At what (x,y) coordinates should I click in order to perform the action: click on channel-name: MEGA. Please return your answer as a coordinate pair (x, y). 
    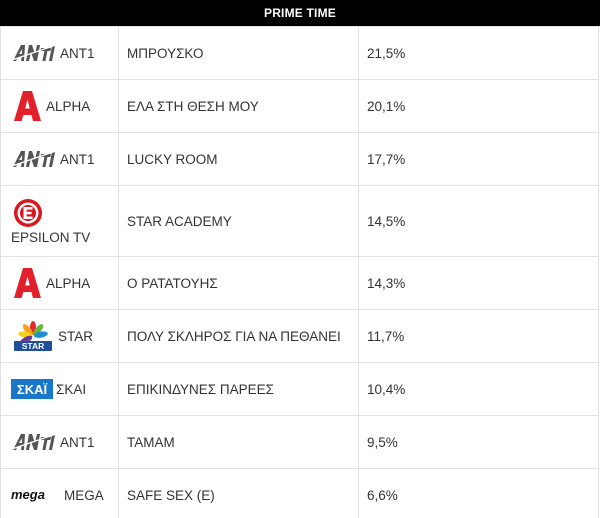
    Looking at the image, I should click on (84, 495).